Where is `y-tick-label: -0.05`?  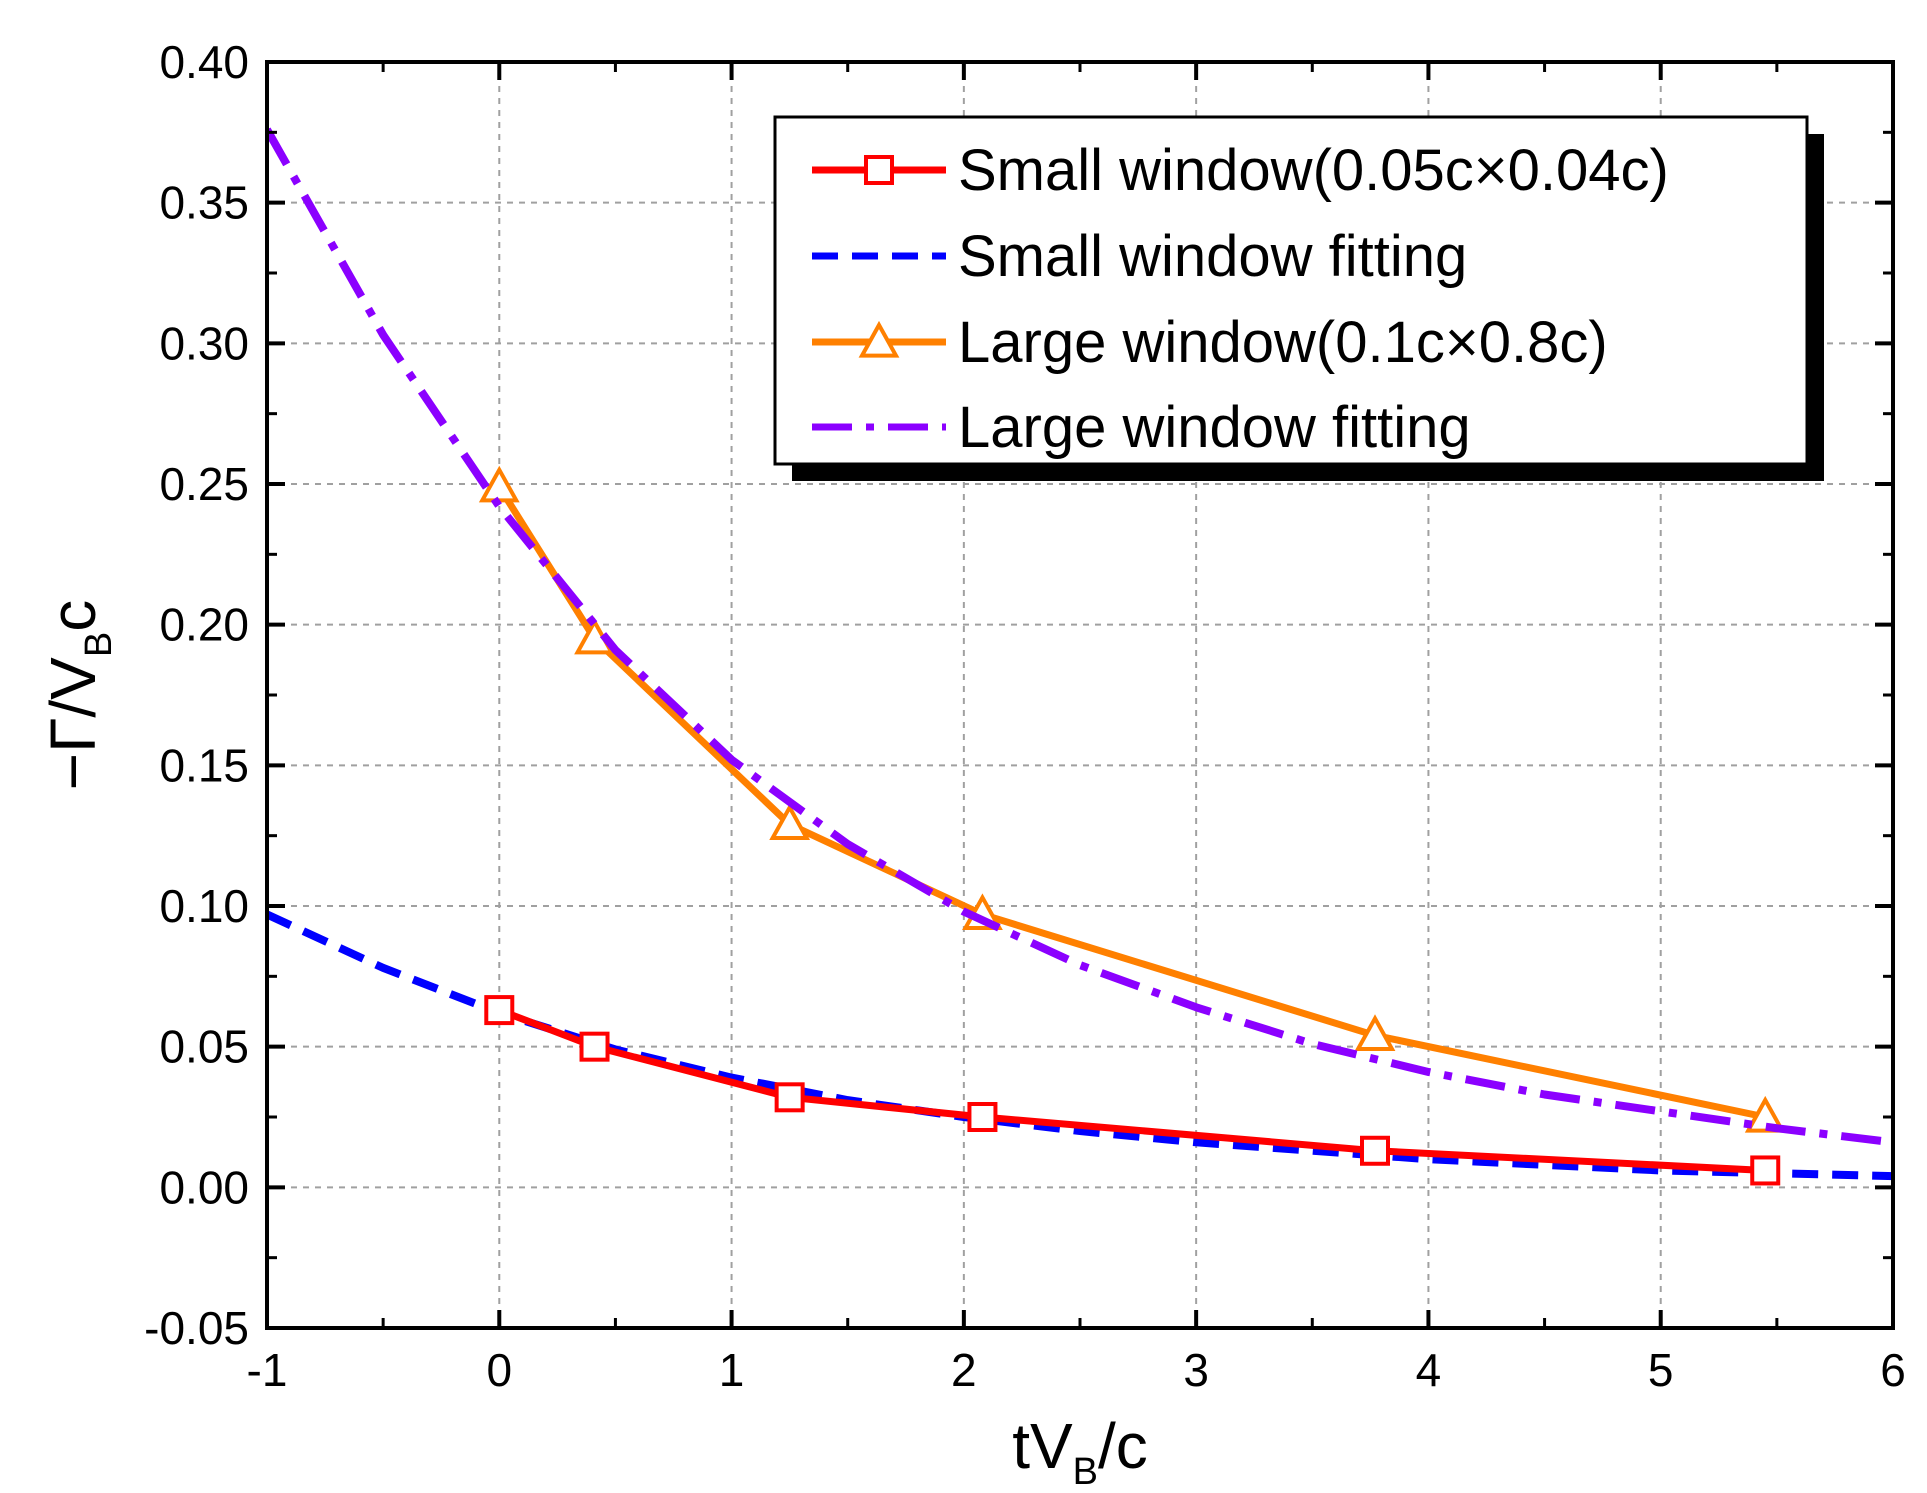
y-tick-label: -0.05 is located at coordinates (196, 1328).